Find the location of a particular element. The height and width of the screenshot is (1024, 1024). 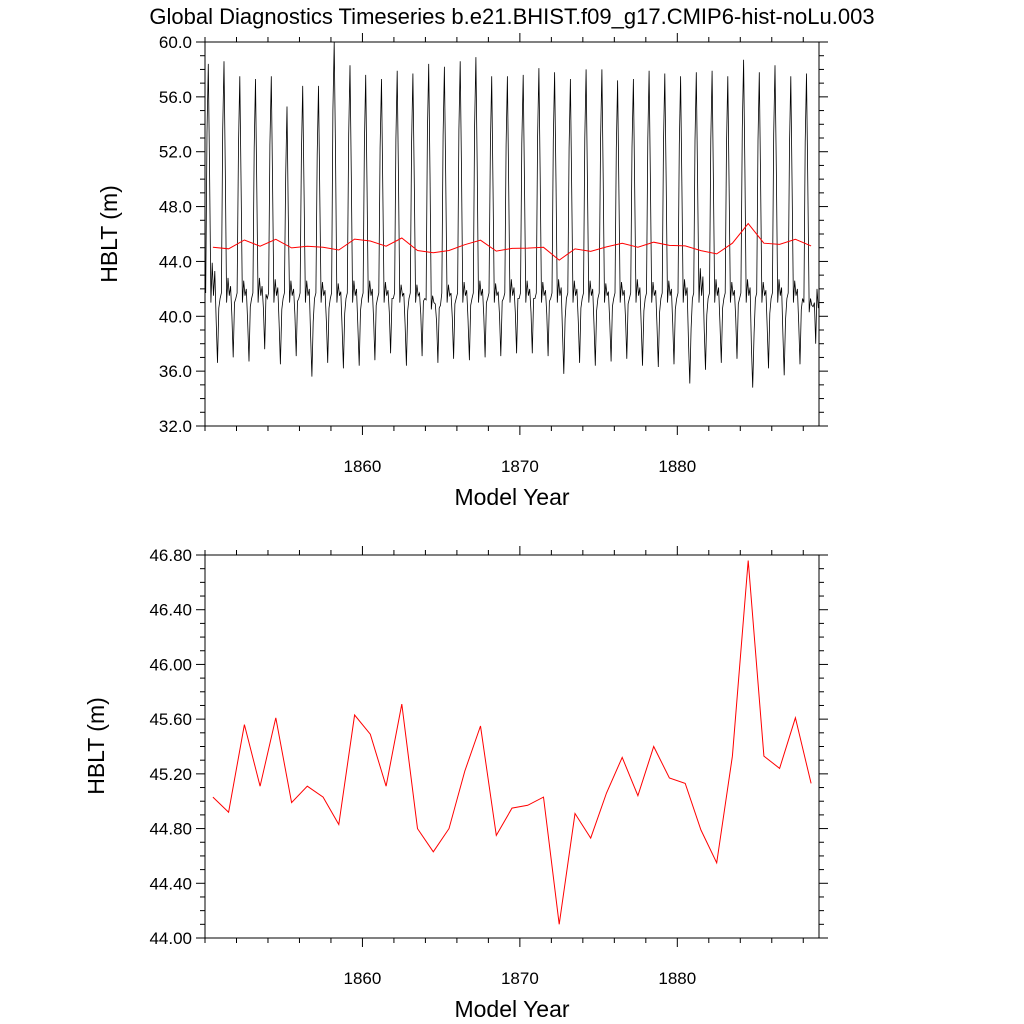

bottom-y-tick-label: 44.40 is located at coordinates (170, 883).